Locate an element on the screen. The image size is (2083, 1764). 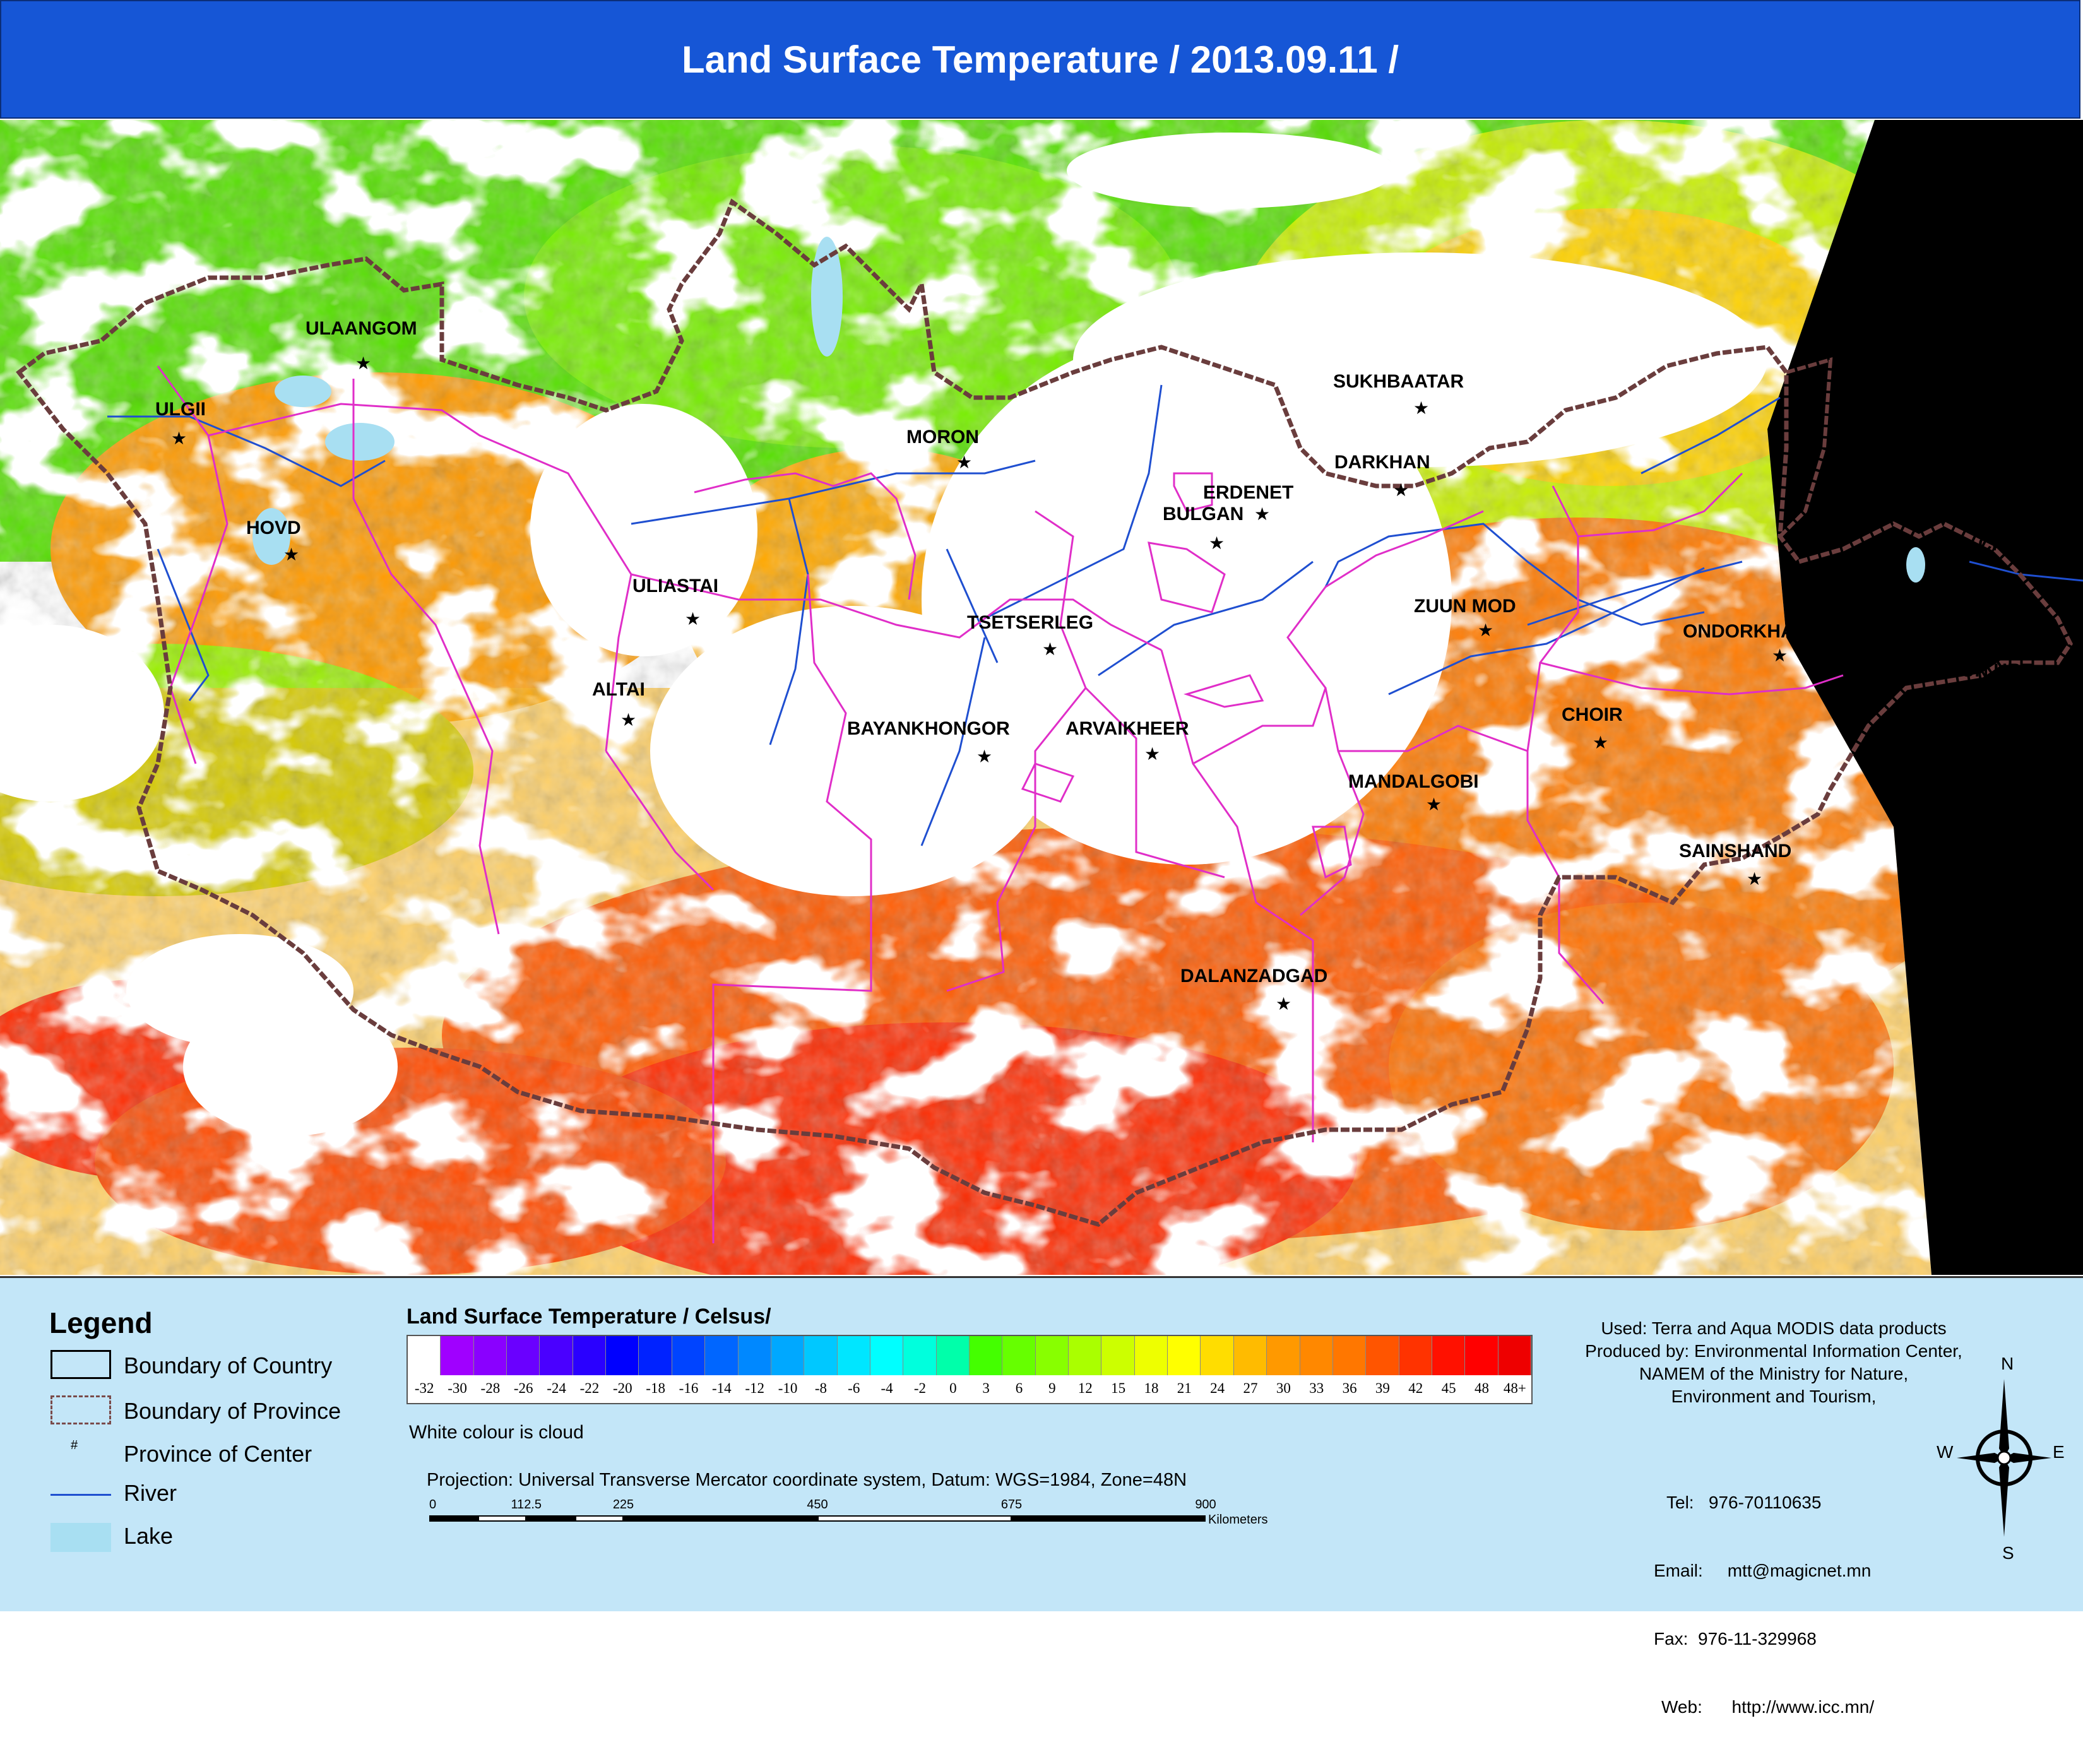
city-label: MANDALGOBI is located at coordinates (1414, 781).